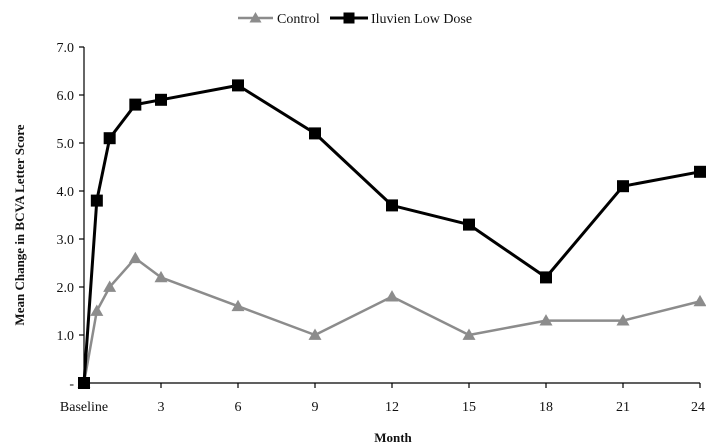 The width and height of the screenshot is (706, 445). What do you see at coordinates (255, 17) in the screenshot?
I see `legend-marker-triangle` at bounding box center [255, 17].